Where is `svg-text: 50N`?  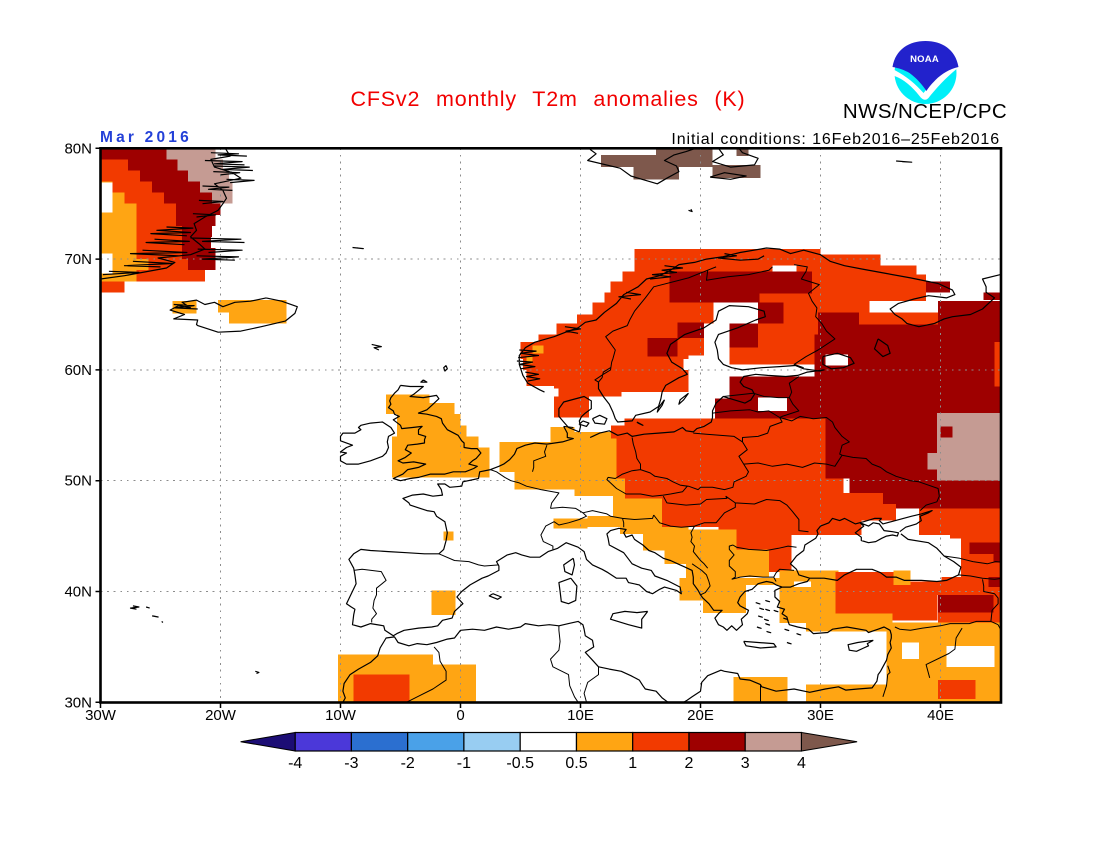 svg-text: 50N is located at coordinates (78, 481).